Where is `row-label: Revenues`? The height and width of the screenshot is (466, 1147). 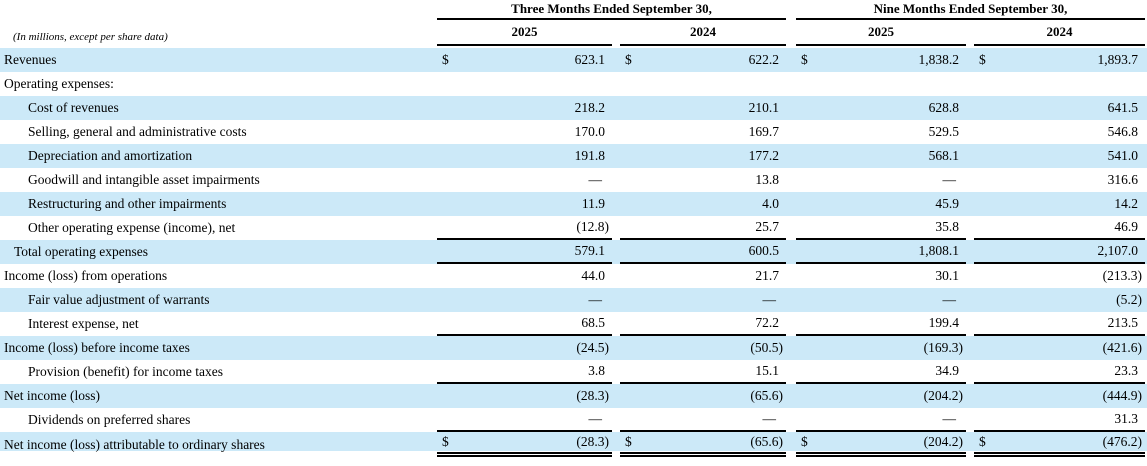
row-label: Revenues is located at coordinates (30, 59).